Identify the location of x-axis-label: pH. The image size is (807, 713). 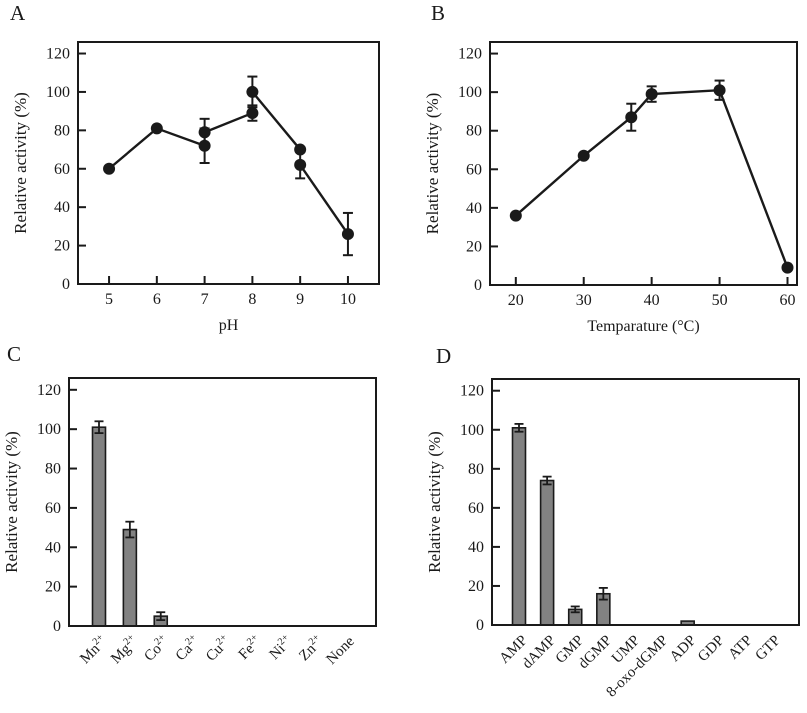
(229, 325).